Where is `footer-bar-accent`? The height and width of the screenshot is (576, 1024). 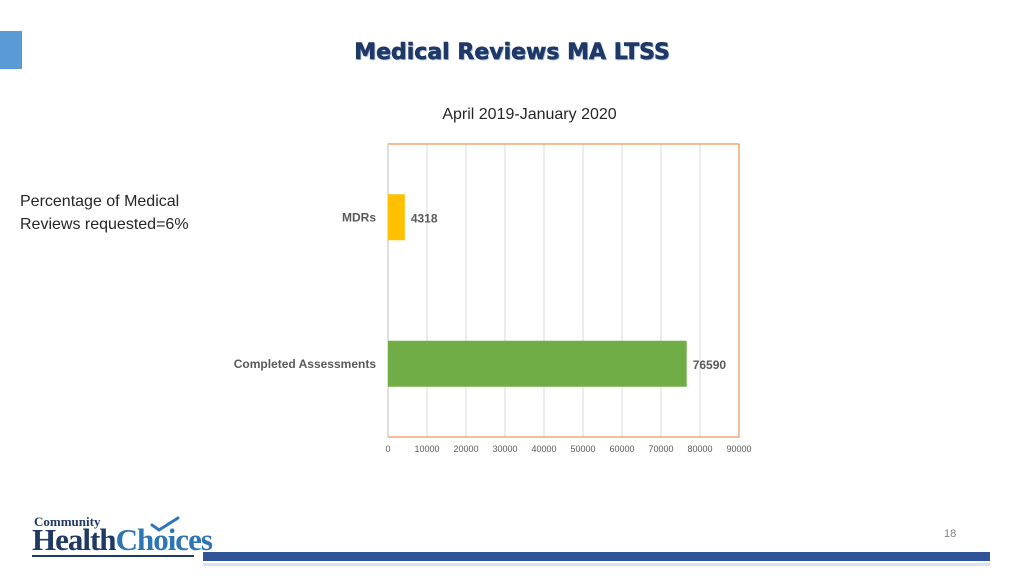
footer-bar-accent is located at coordinates (596, 564).